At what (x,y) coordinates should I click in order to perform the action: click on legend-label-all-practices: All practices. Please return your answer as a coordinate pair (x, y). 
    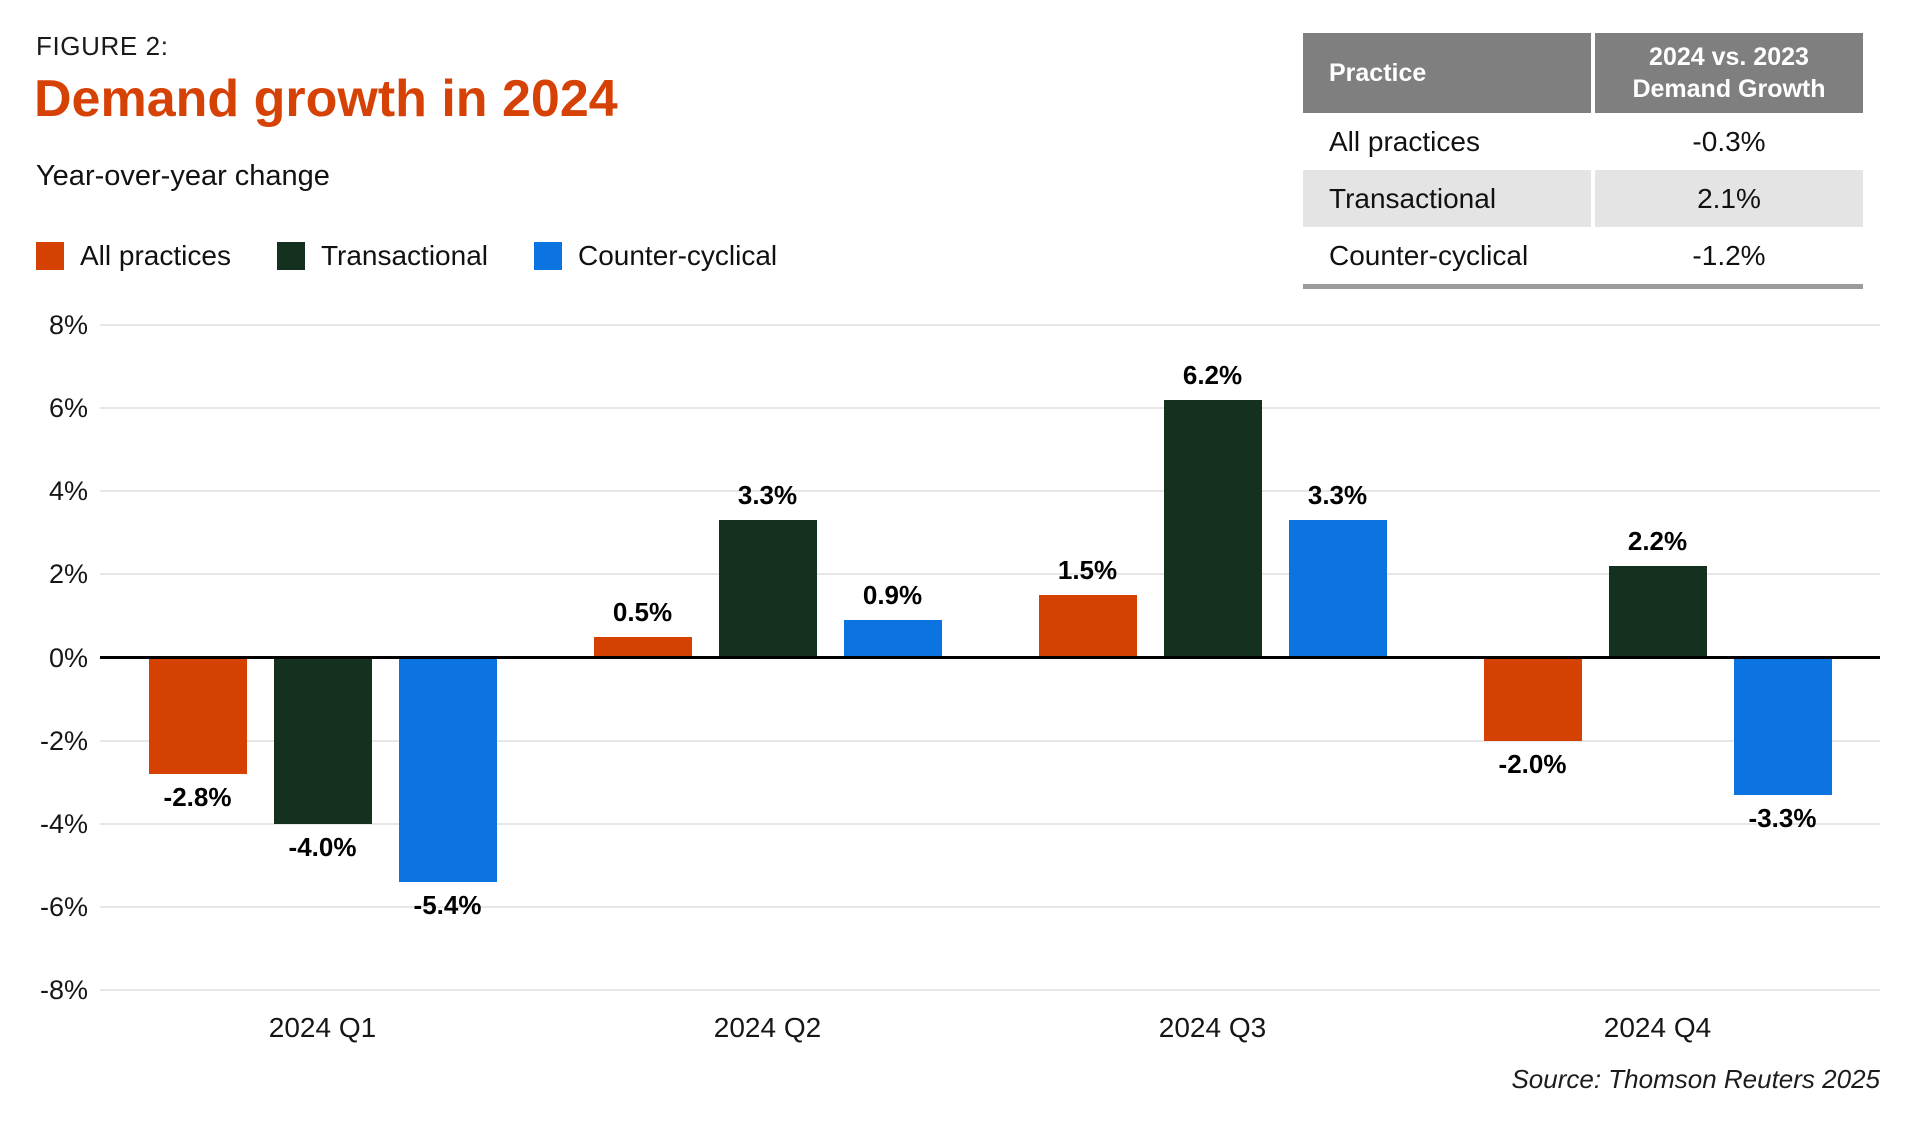
    Looking at the image, I should click on (155, 255).